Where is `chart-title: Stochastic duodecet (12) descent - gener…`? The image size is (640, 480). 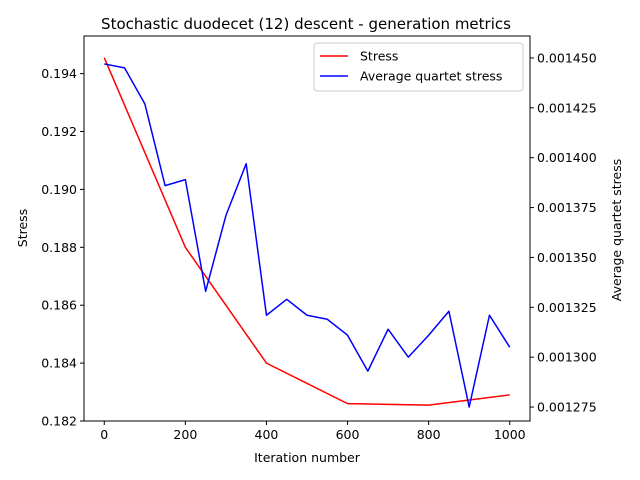
chart-title: Stochastic duodecet (12) descent - gener… is located at coordinates (306, 24).